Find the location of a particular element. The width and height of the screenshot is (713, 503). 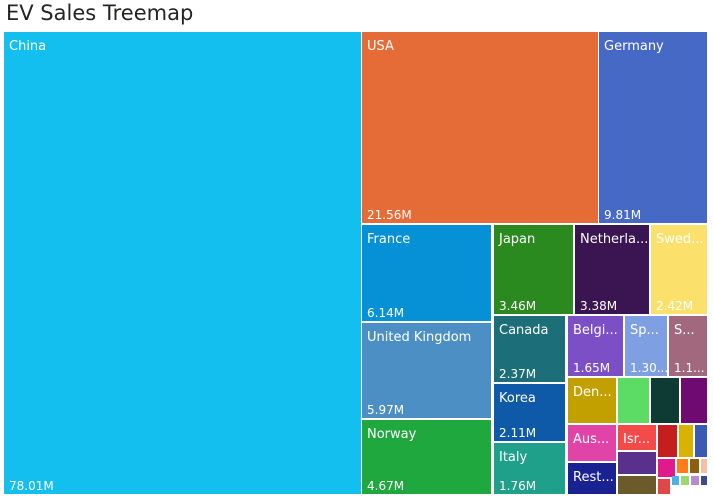

treemap-tile-korea: Korea 2.11M is located at coordinates (529, 412).